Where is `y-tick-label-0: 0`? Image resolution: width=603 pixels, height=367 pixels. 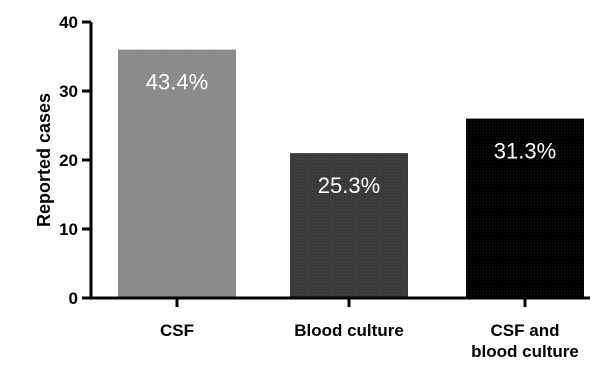
y-tick-label-0: 0 is located at coordinates (73, 298).